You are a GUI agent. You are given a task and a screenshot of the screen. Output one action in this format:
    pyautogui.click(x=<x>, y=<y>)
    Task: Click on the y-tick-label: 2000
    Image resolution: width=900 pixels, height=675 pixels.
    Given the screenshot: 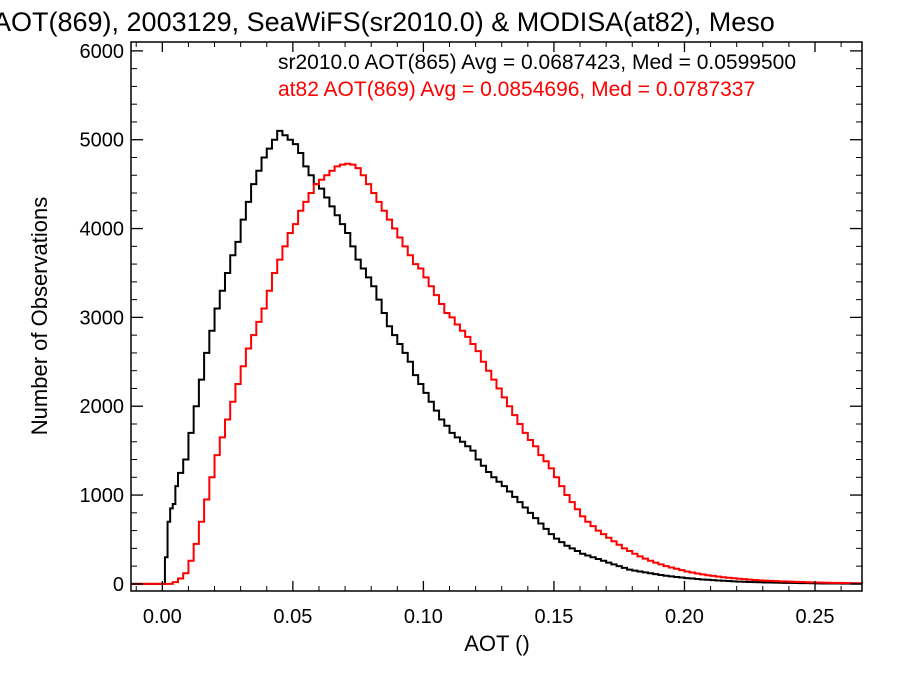 What is the action you would take?
    pyautogui.click(x=102, y=407)
    